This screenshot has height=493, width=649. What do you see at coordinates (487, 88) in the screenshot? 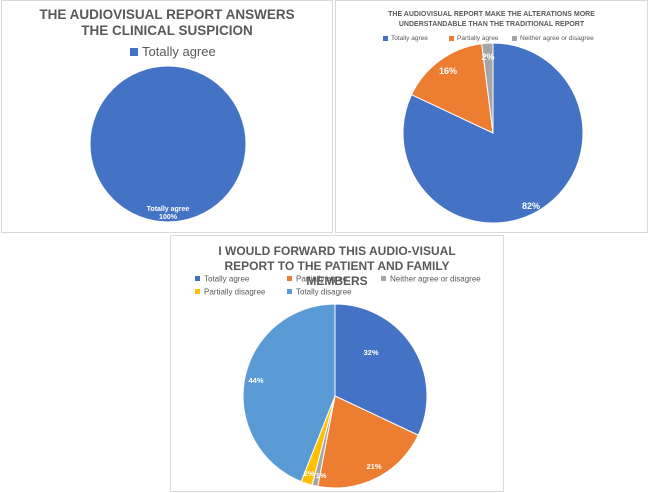
I see `pie-slice-neither-agree-or-disagree` at bounding box center [487, 88].